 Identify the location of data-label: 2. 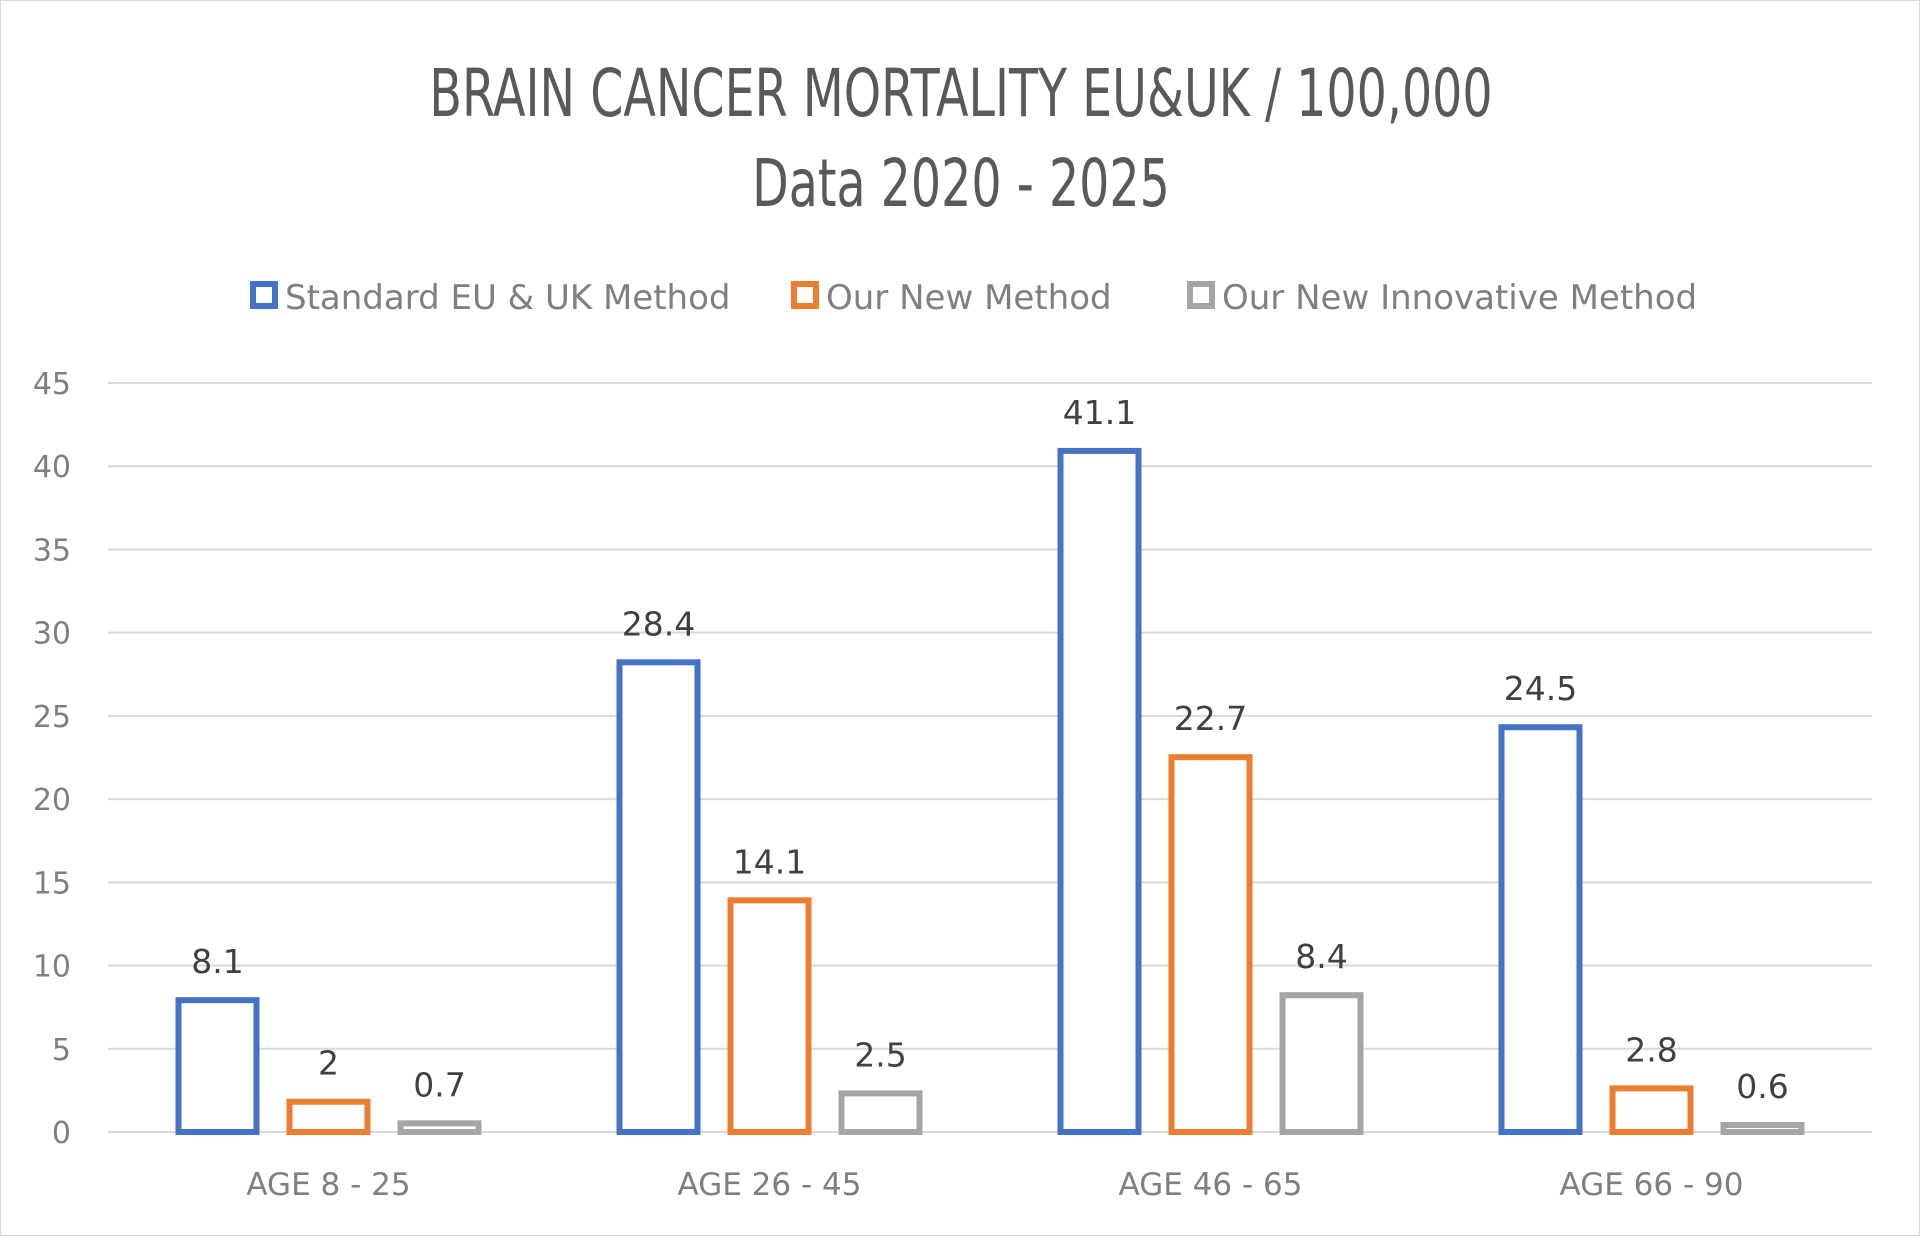
(328, 1063).